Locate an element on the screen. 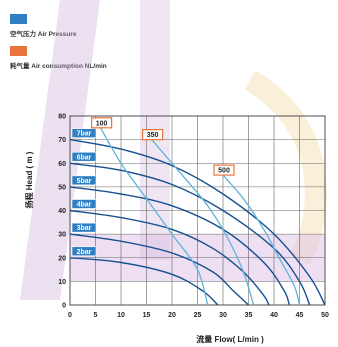 Image resolution: width=338 pixels, height=347 pixels. consumption-label-500: 500 is located at coordinates (224, 171).